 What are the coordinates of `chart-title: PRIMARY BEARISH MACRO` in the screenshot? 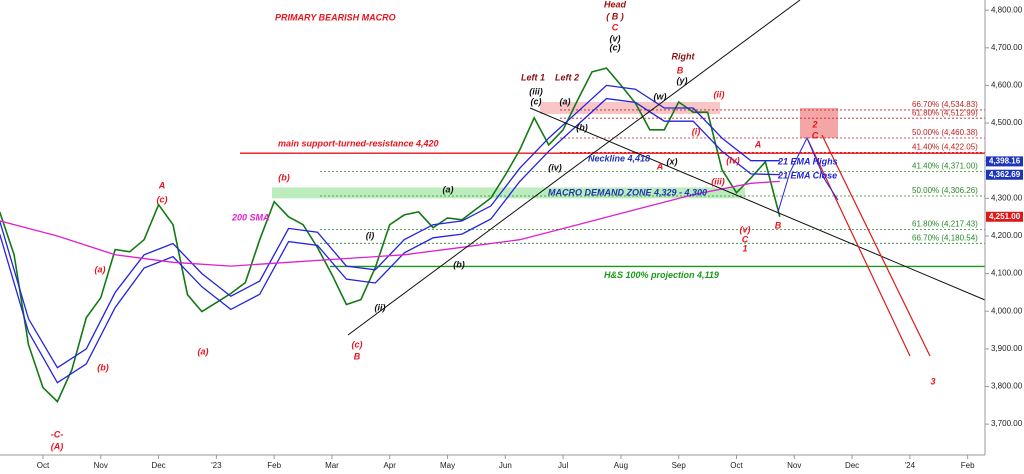 It's located at (335, 17).